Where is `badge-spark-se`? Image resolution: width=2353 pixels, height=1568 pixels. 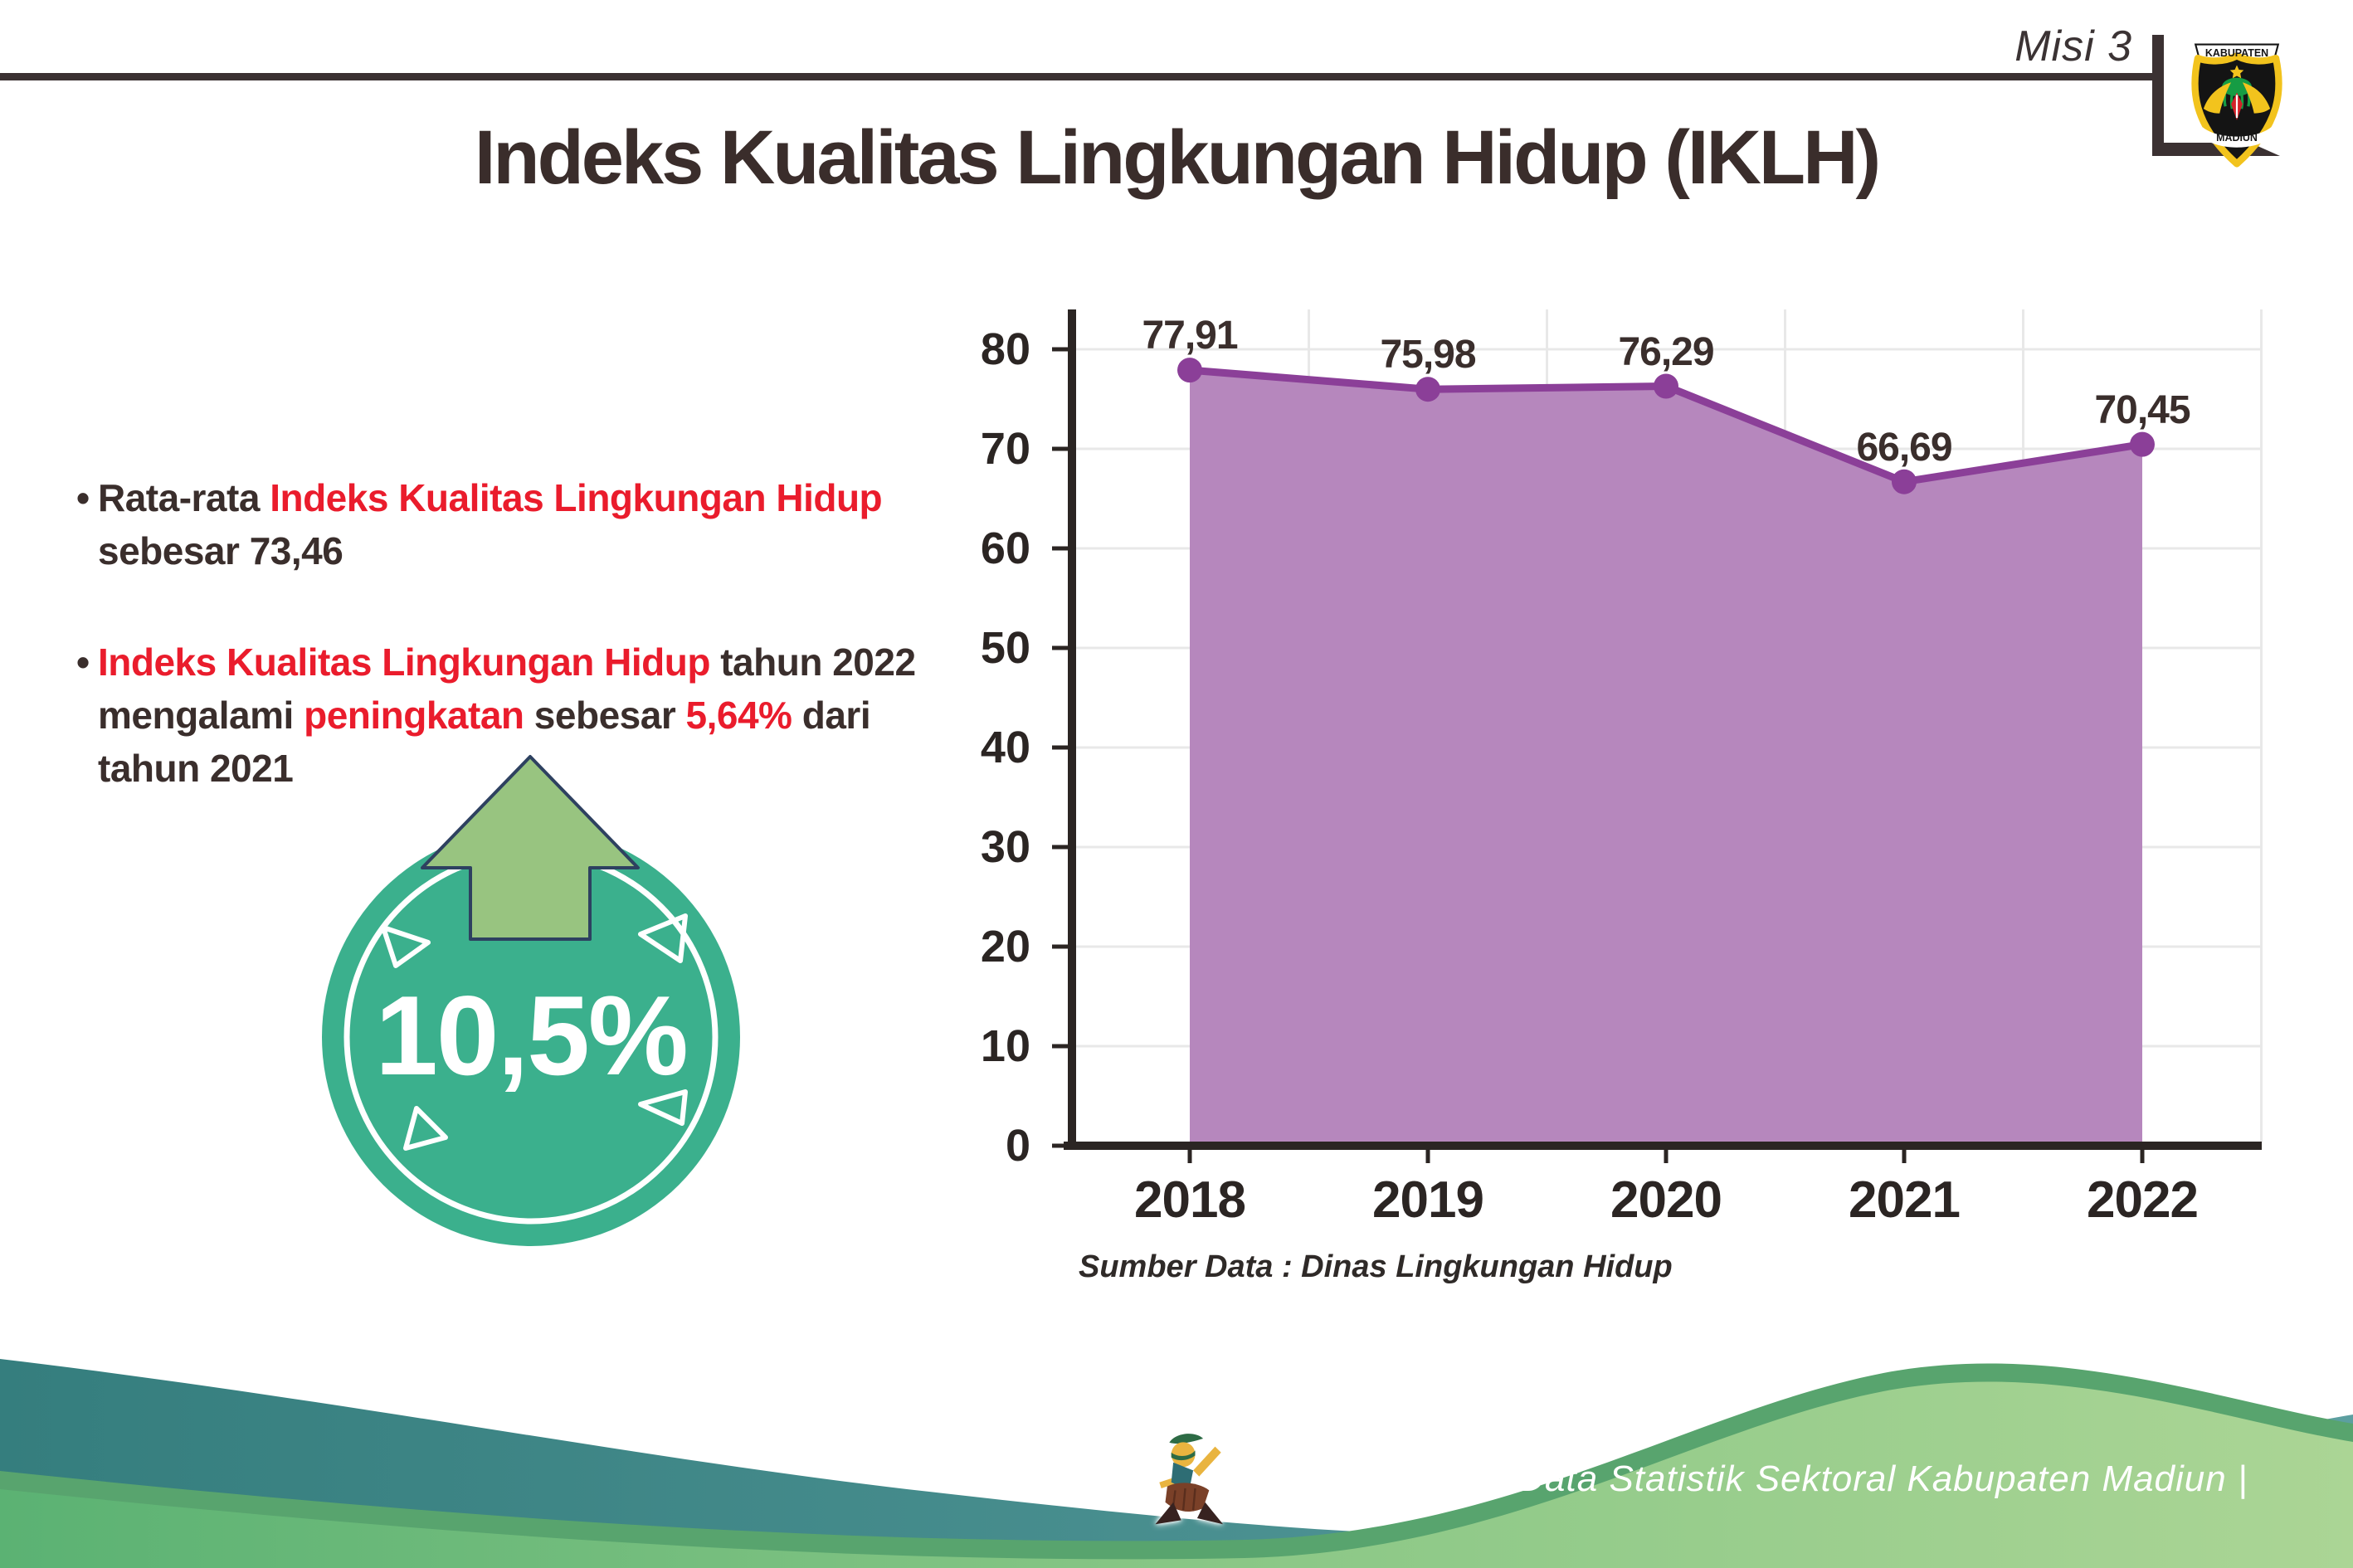
badge-spark-se is located at coordinates (663, 1107).